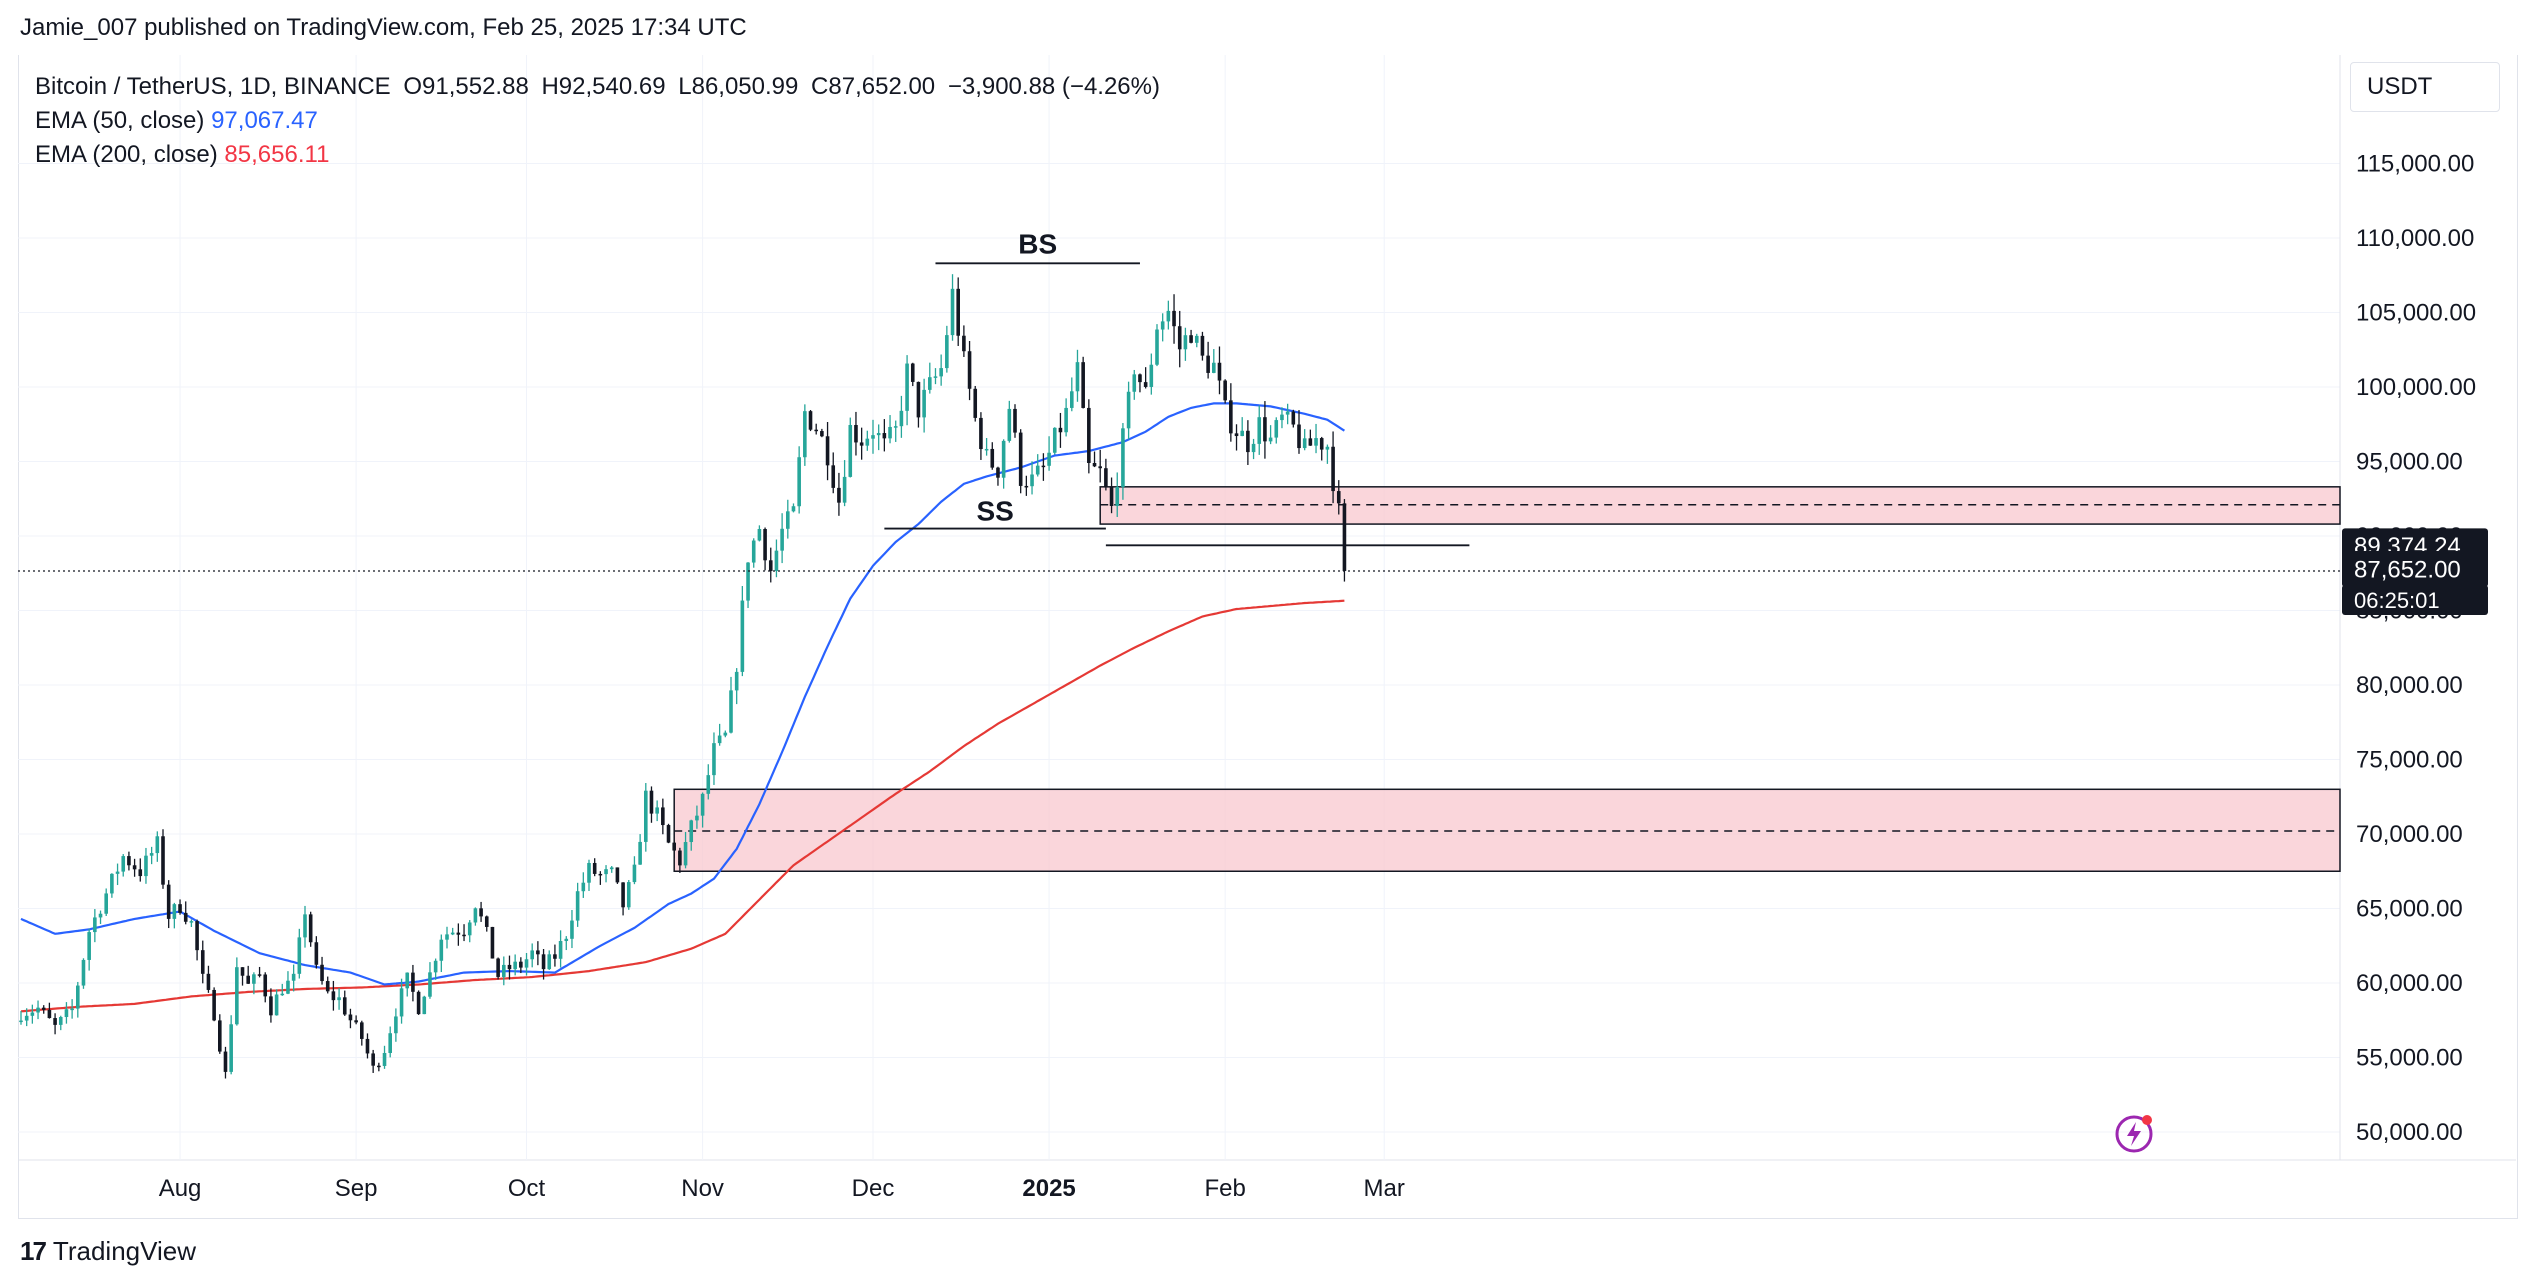 This screenshot has height=1284, width=2530. Describe the element at coordinates (873, 1188) in the screenshot. I see `x-tick-label: Dec` at that location.